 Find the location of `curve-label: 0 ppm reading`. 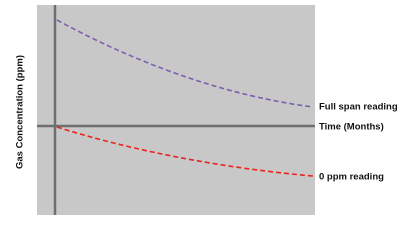

curve-label: 0 ppm reading is located at coordinates (351, 177).